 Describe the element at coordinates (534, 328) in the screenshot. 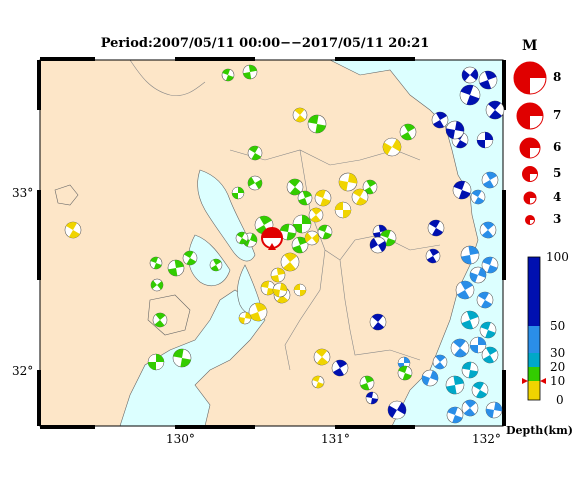

I see `depth-colorbar` at that location.